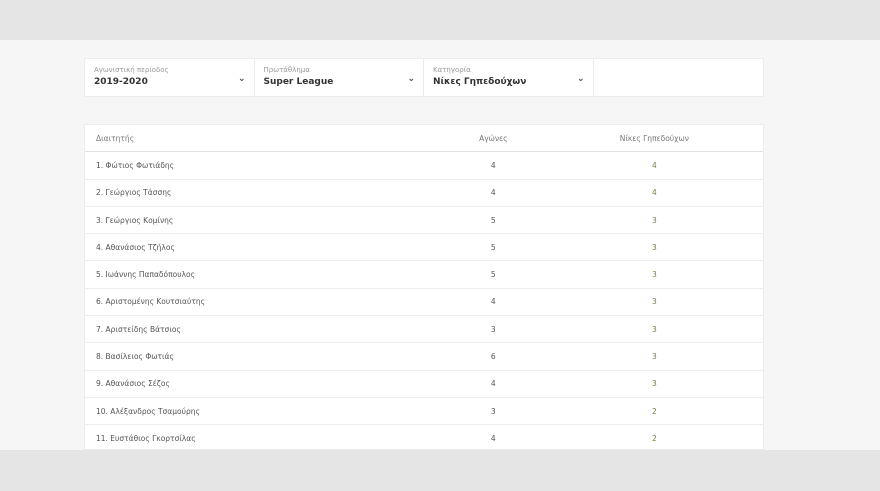 This screenshot has height=491, width=880. I want to click on category-label: Κατηγορία, so click(452, 70).